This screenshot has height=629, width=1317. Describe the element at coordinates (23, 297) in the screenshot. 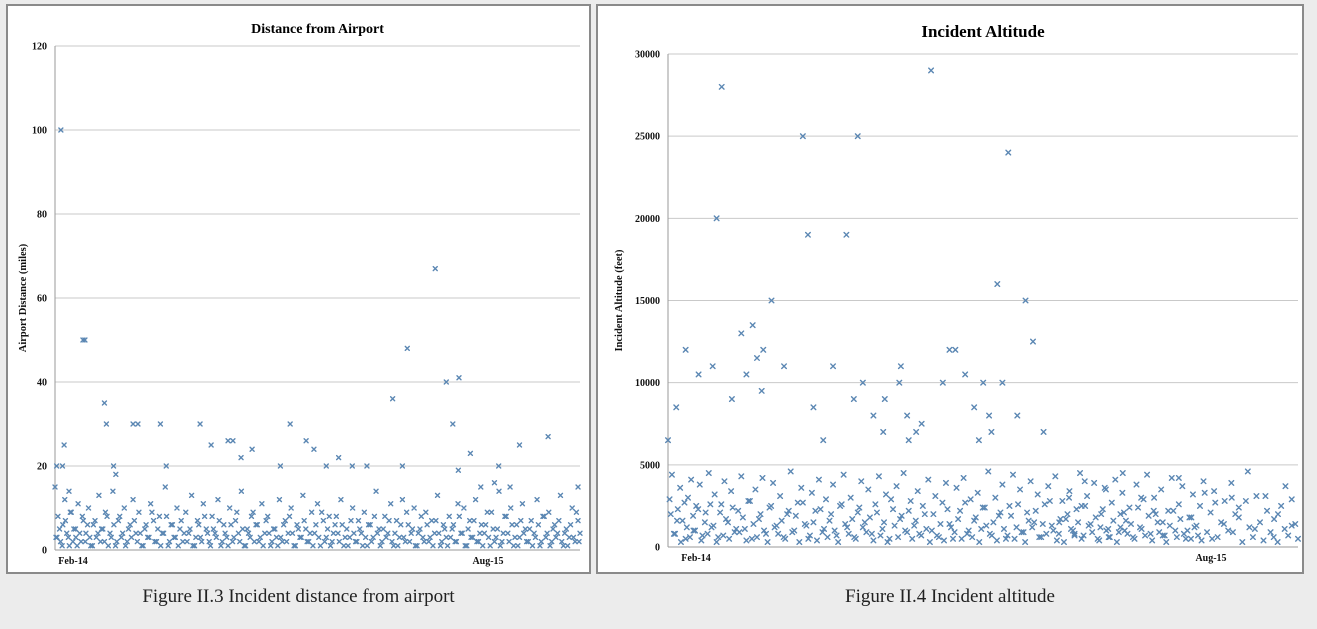

I see `y-axis-label: Airport Distance (miles)` at that location.